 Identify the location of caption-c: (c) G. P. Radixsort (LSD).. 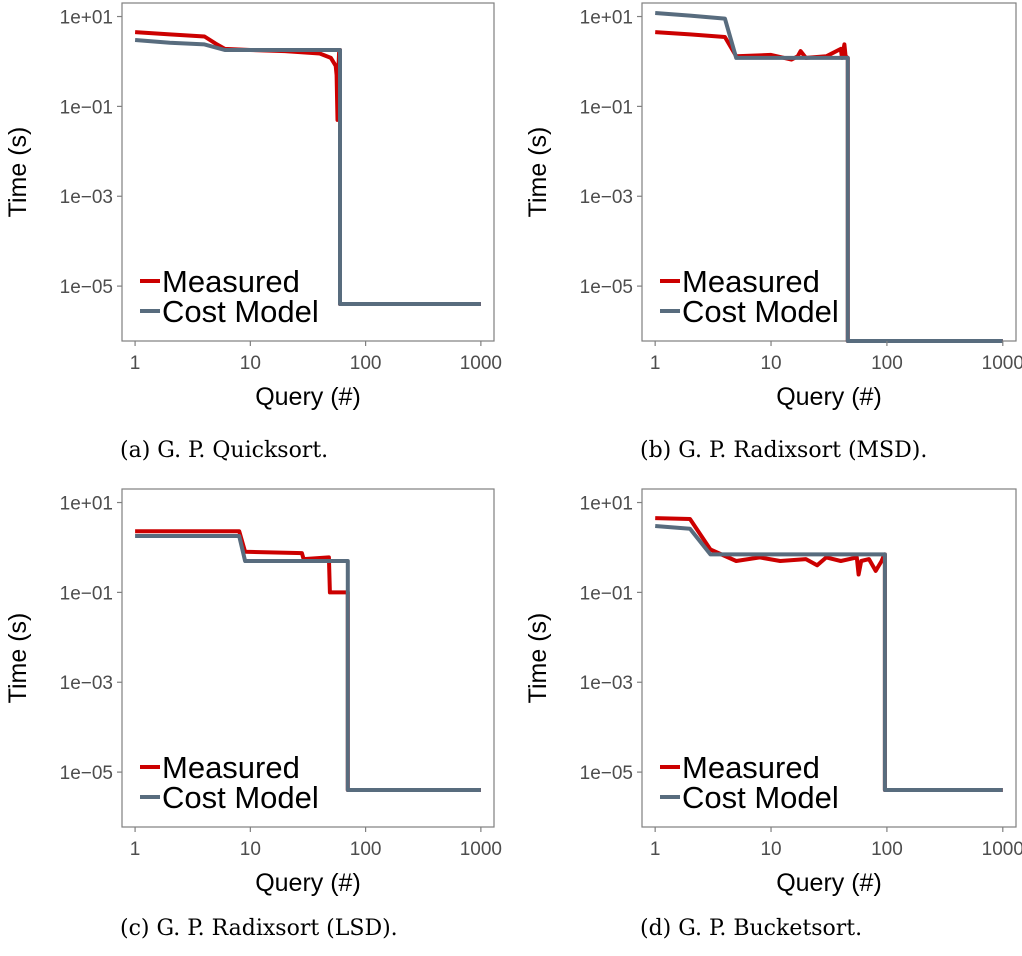
(259, 928).